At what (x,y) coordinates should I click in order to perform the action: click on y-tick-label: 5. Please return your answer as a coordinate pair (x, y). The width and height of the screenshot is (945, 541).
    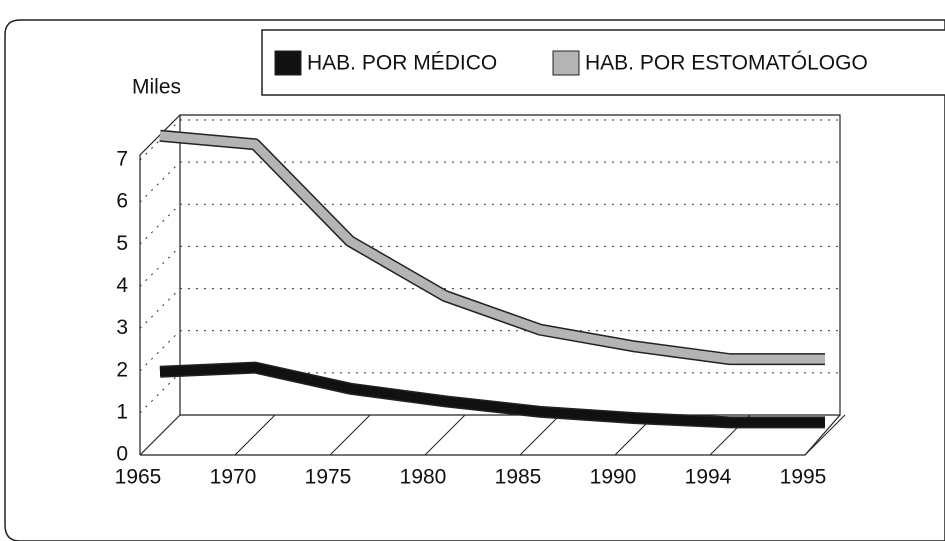
    Looking at the image, I should click on (122, 243).